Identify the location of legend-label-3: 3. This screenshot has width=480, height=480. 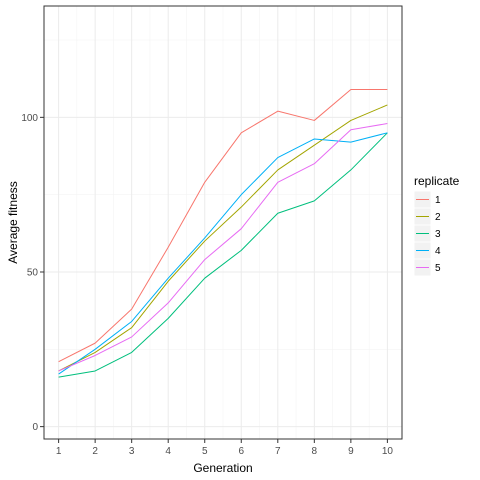
(438, 234).